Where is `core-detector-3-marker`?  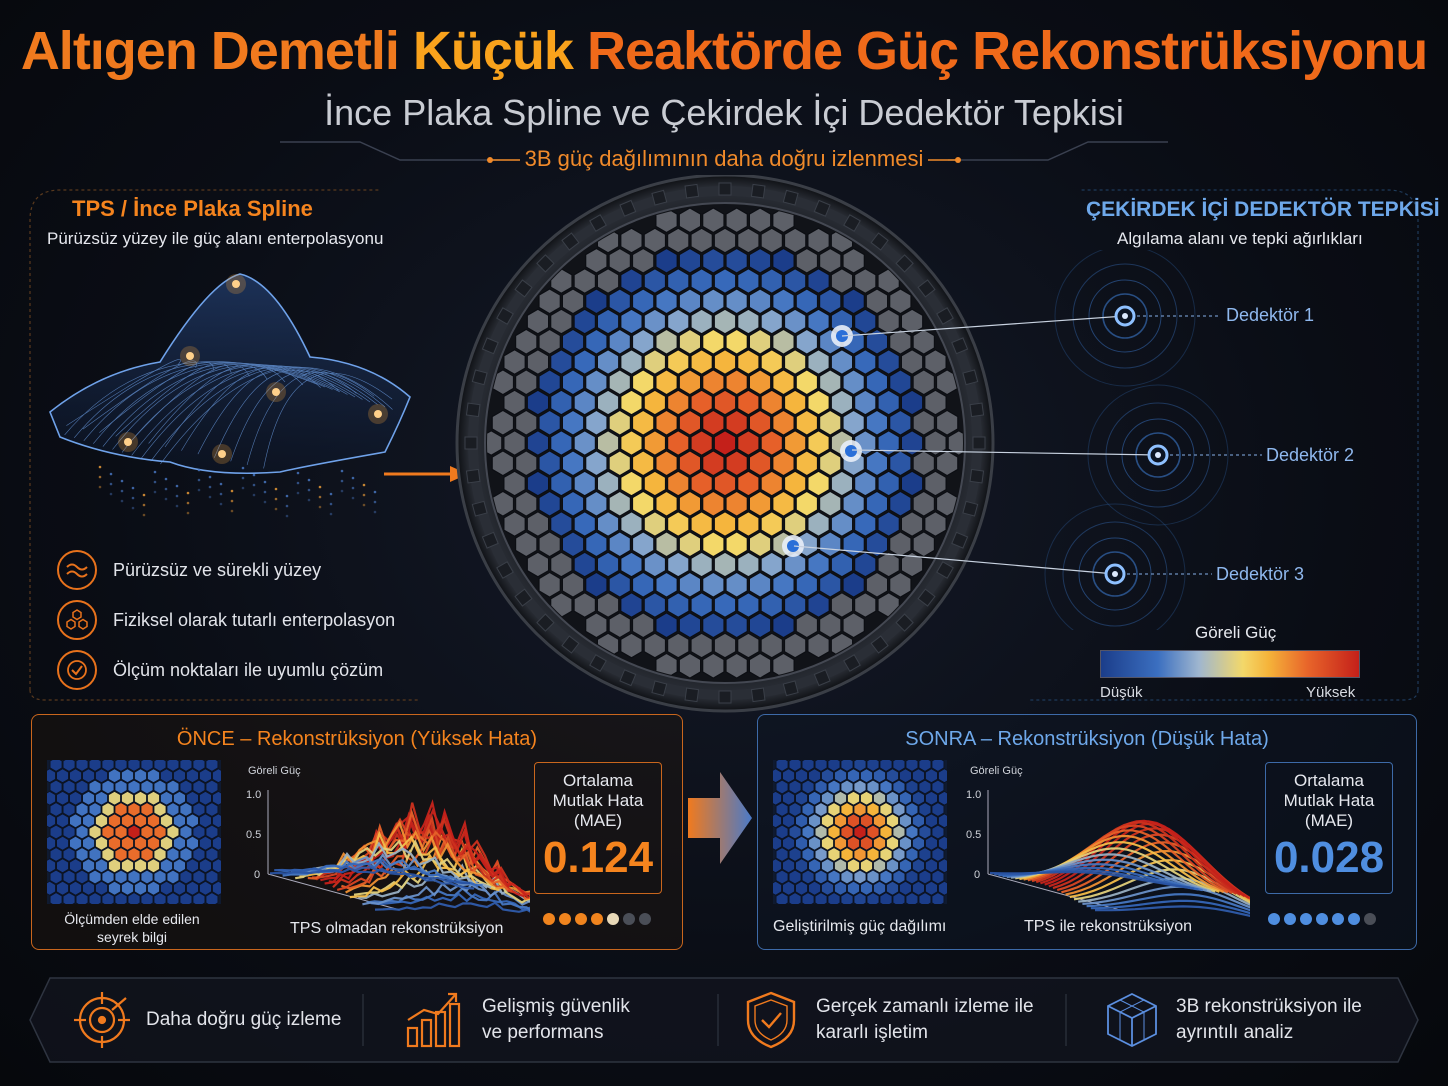 core-detector-3-marker is located at coordinates (793, 546).